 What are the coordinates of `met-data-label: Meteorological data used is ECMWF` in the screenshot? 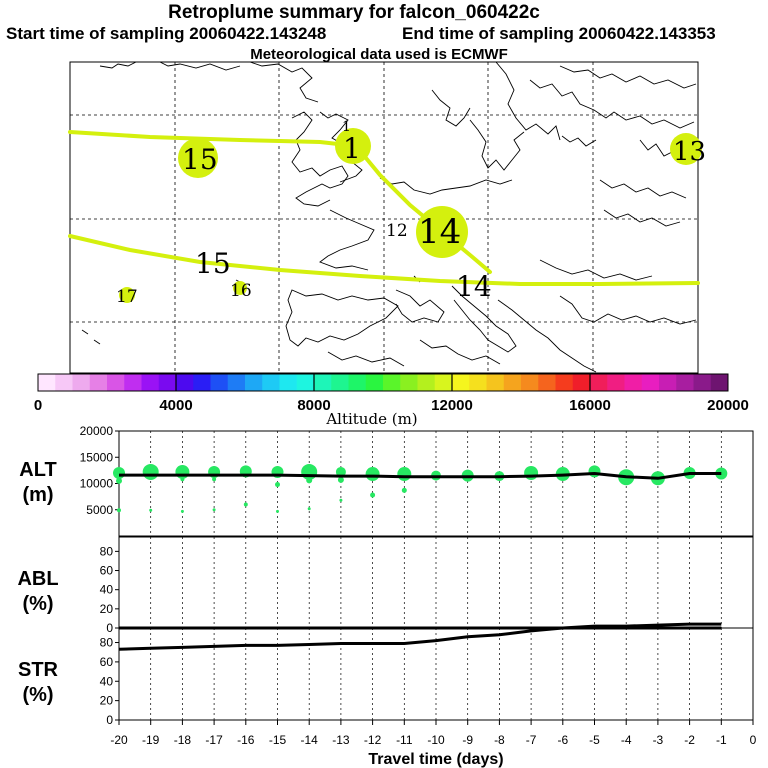 It's located at (379, 54).